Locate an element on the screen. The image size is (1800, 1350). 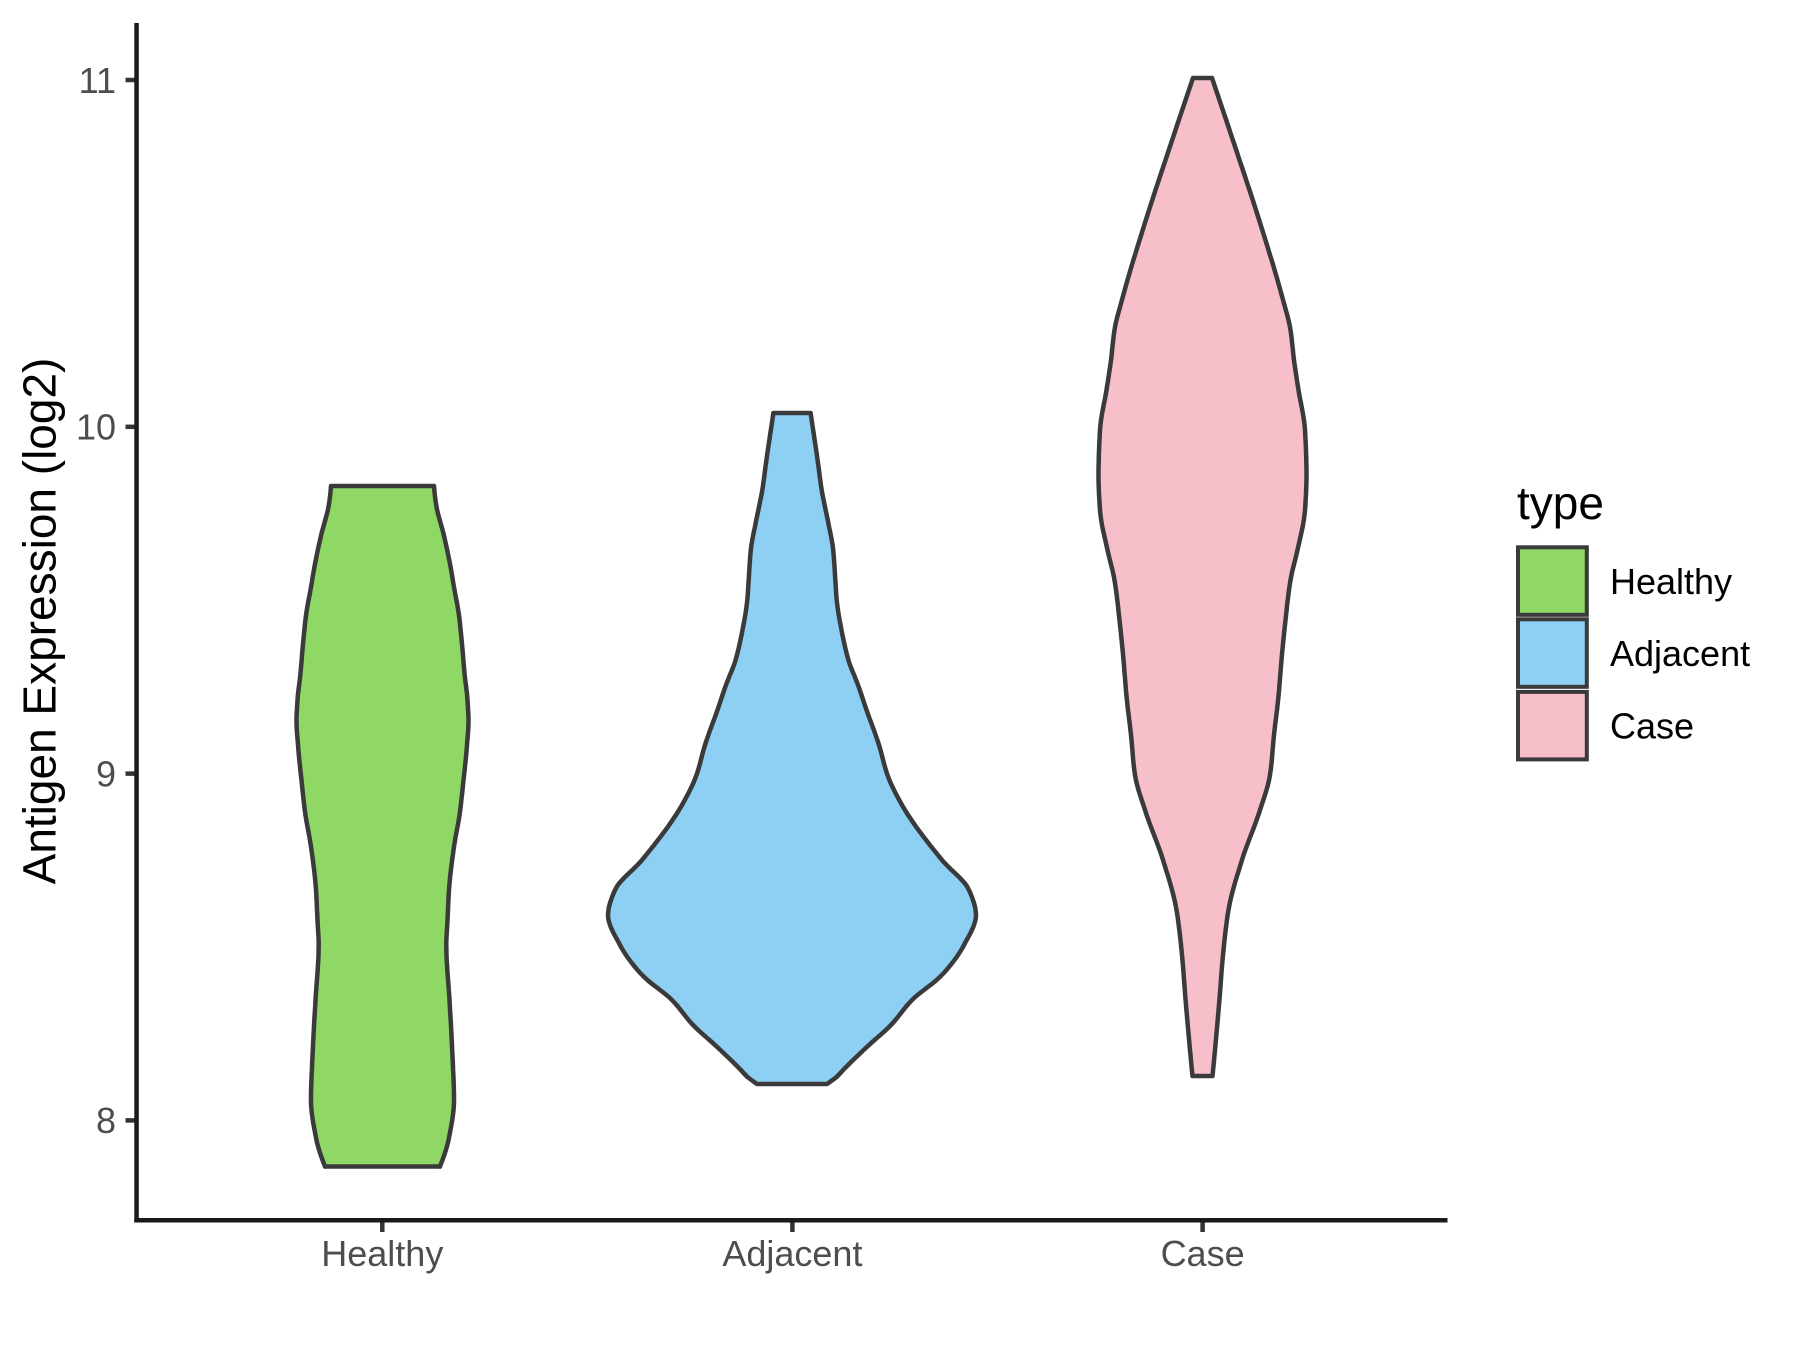
svg-text: 10 is located at coordinates (96, 427).